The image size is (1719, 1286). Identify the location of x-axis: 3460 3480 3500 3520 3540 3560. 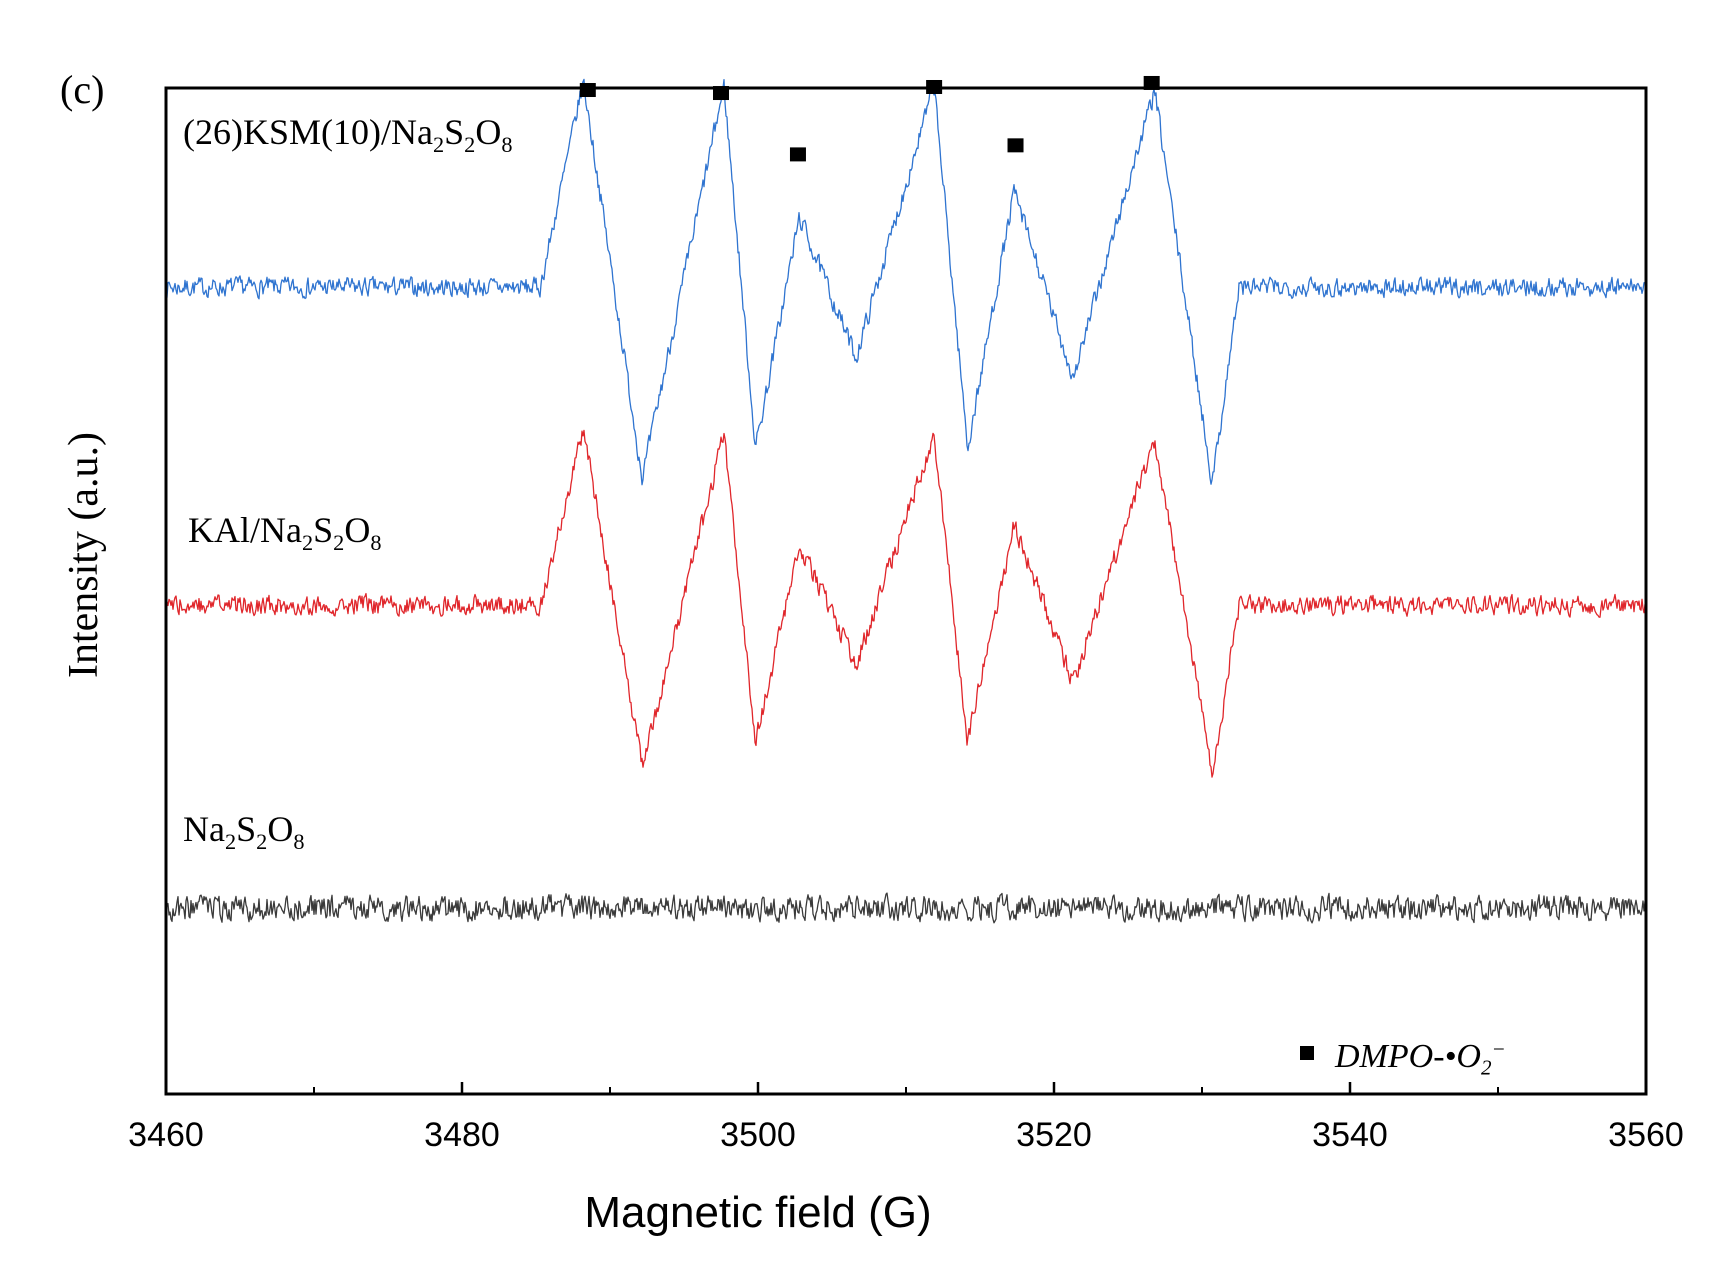
(906, 1118).